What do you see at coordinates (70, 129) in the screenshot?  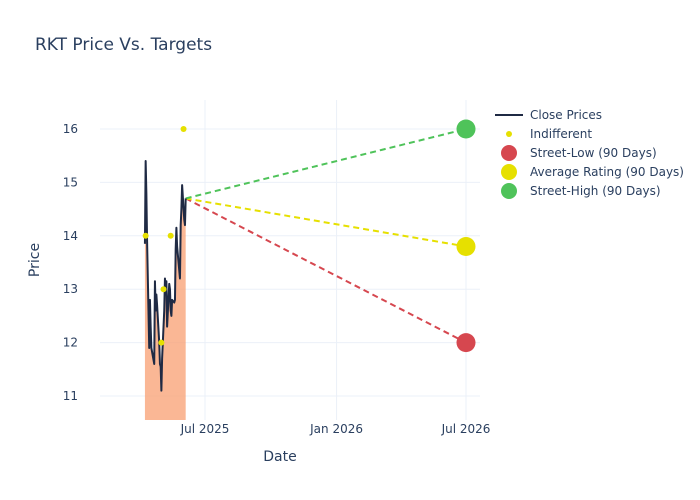 I see `y-tick-label: 16` at bounding box center [70, 129].